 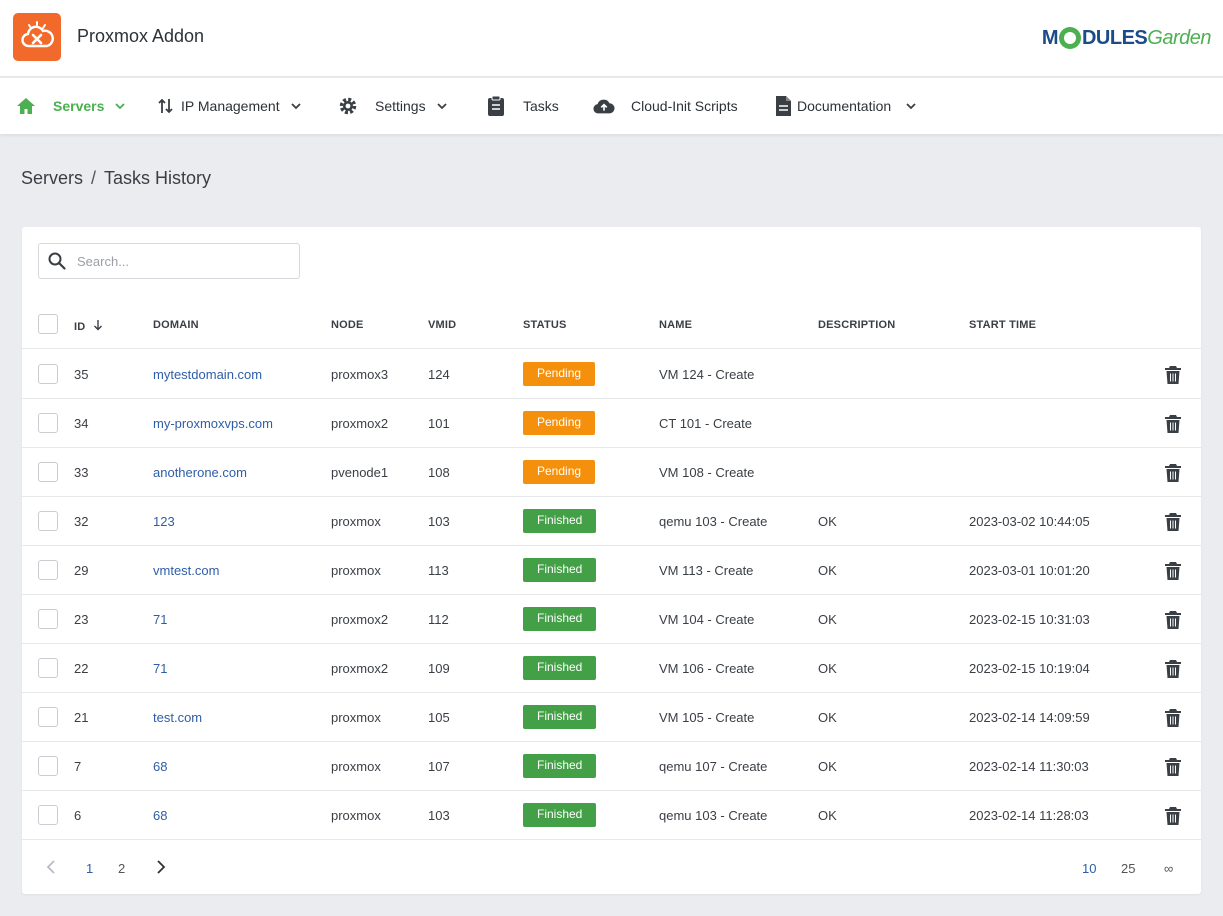 I want to click on cell-domain: mytestdomain.com, so click(x=208, y=374).